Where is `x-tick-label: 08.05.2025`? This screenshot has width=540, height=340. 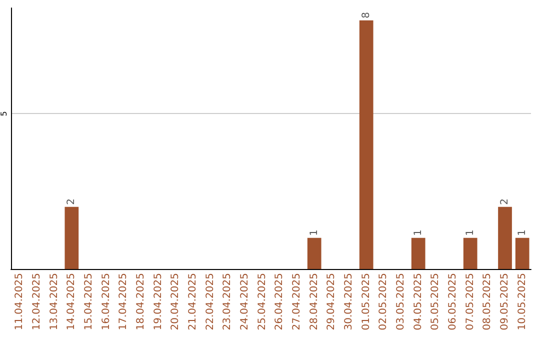
x-tick-label: 08.05.2025 is located at coordinates (488, 301).